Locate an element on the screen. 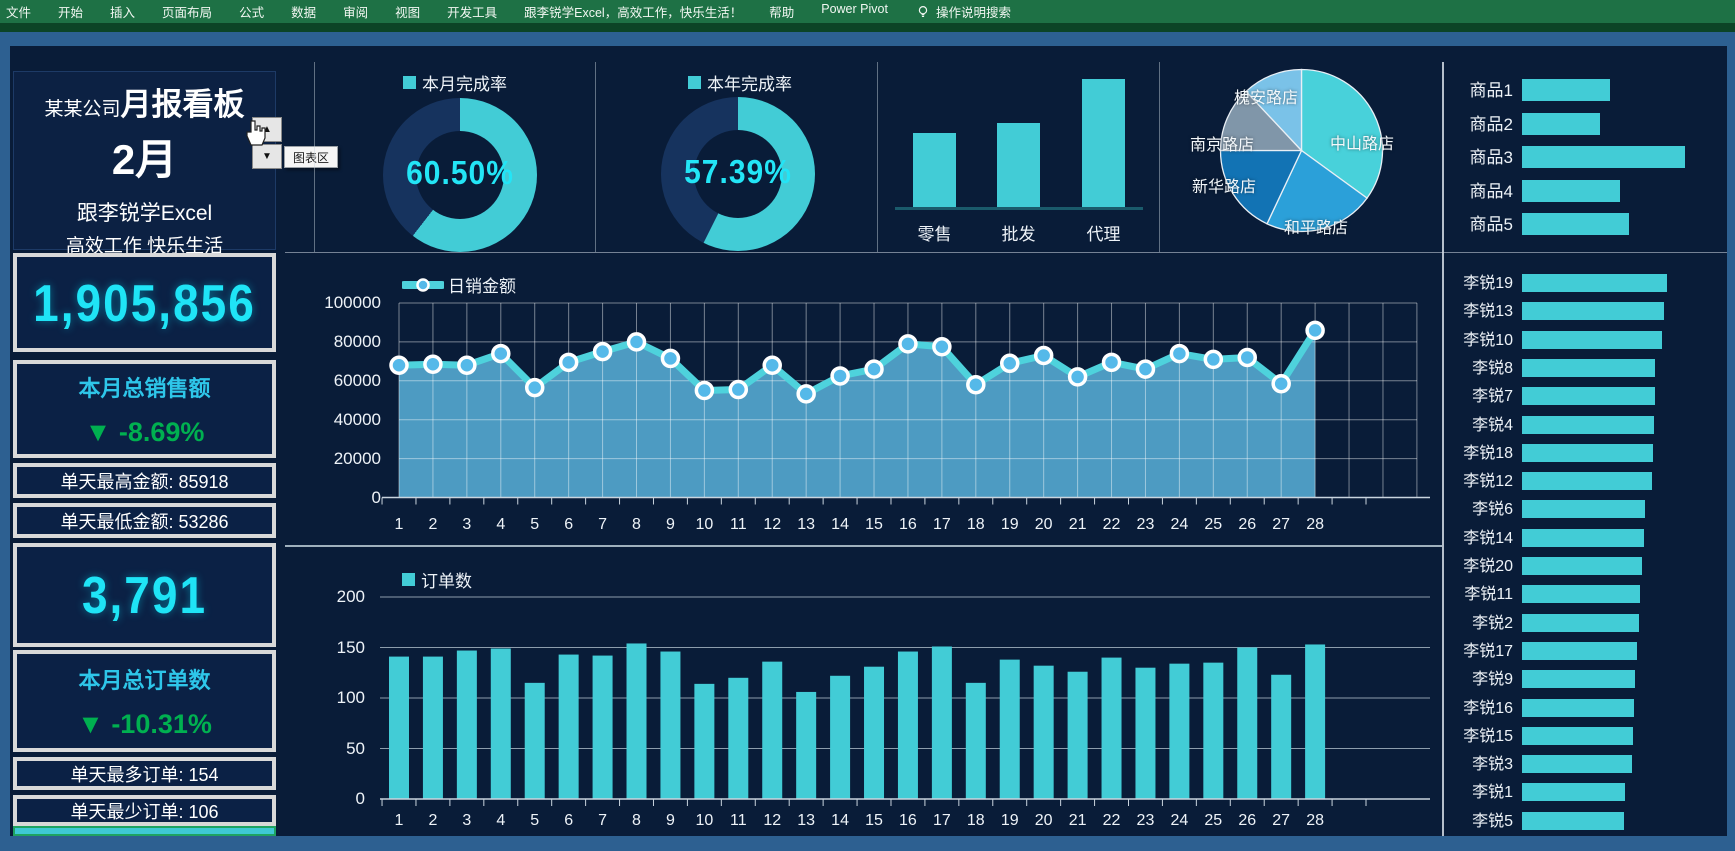  ribbon-tab: 文件 is located at coordinates (19, 13).